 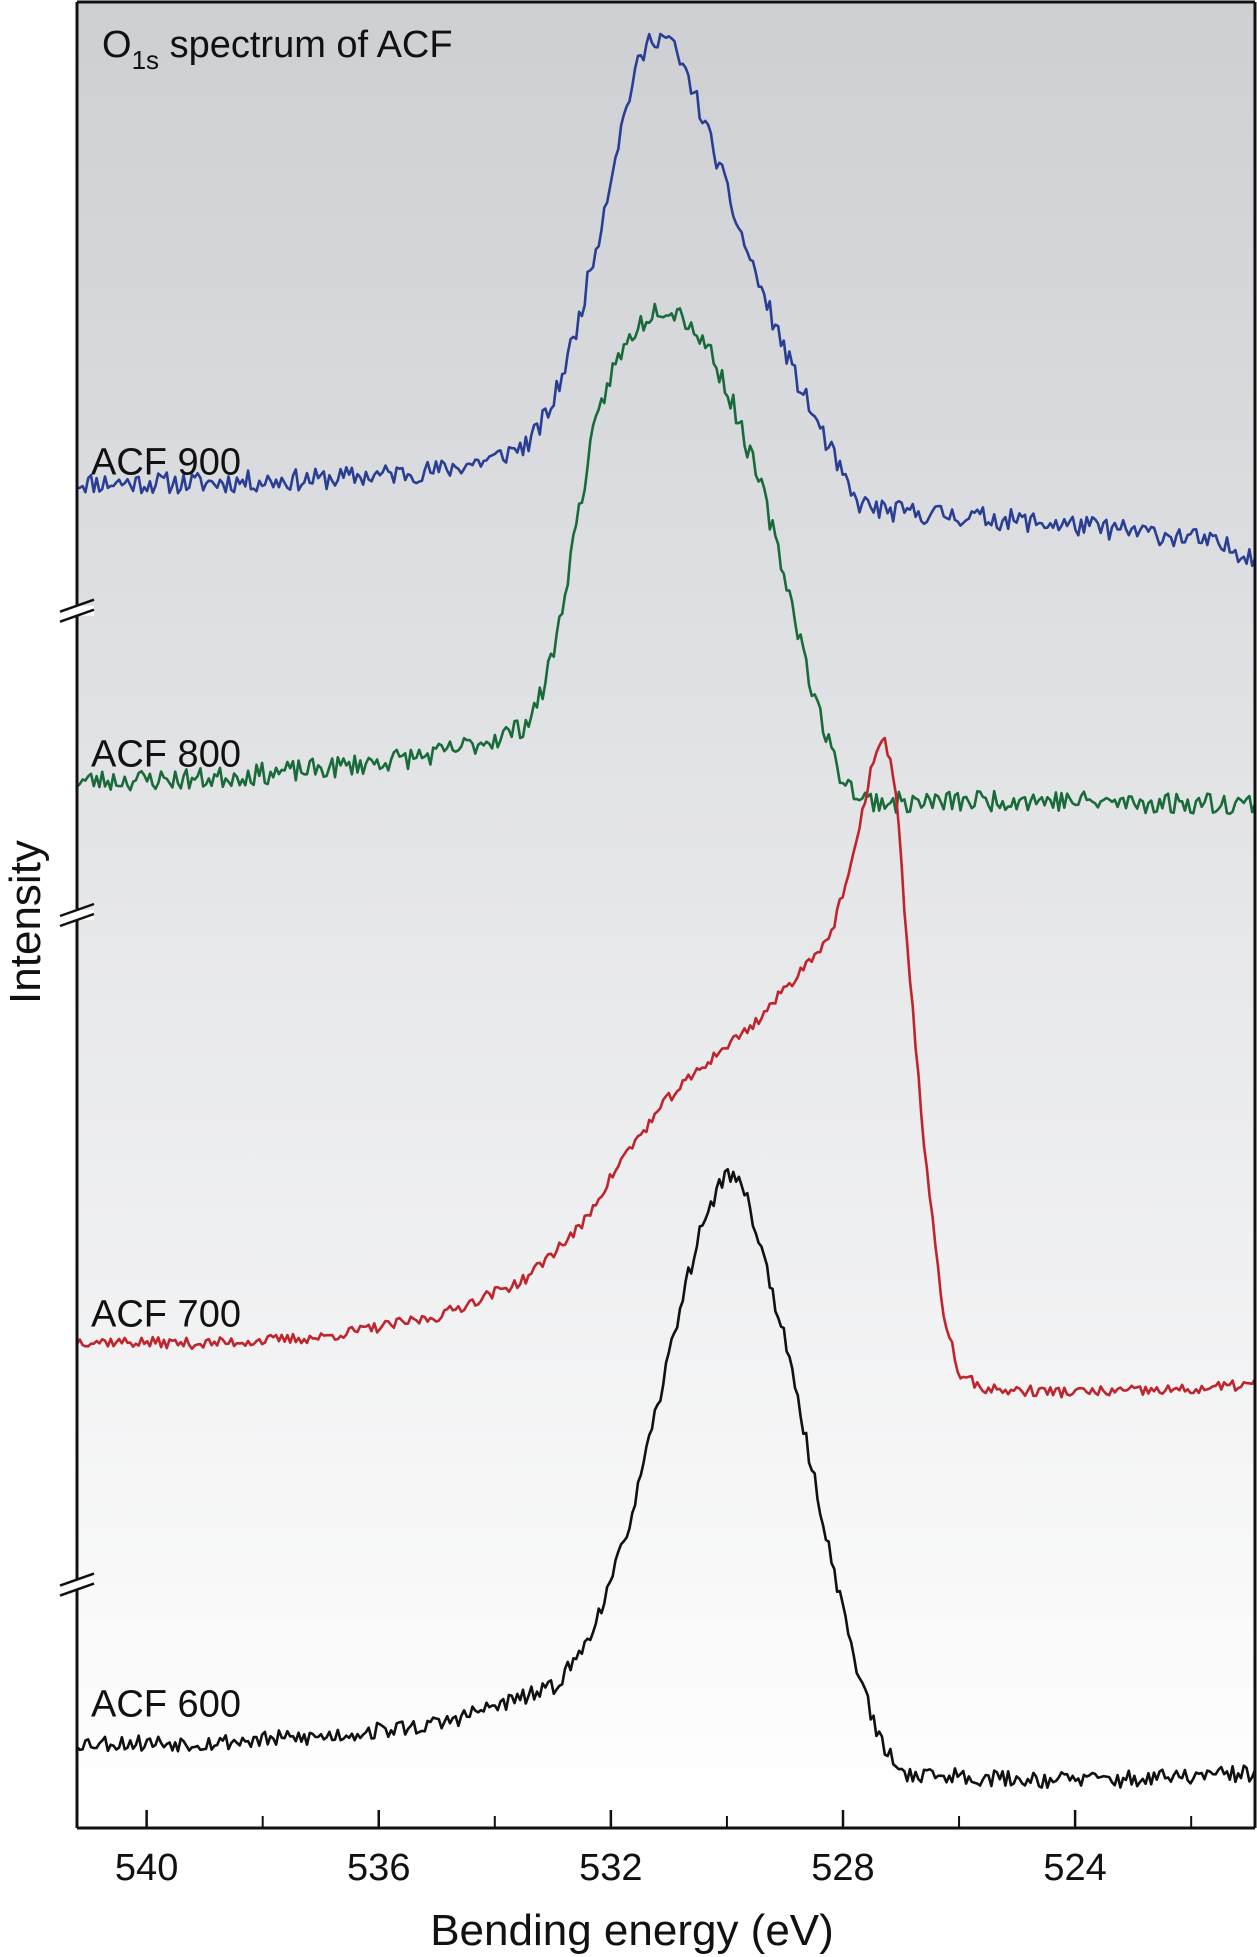 What do you see at coordinates (632, 1930) in the screenshot?
I see `x-axis-title: Bending energy (eV)` at bounding box center [632, 1930].